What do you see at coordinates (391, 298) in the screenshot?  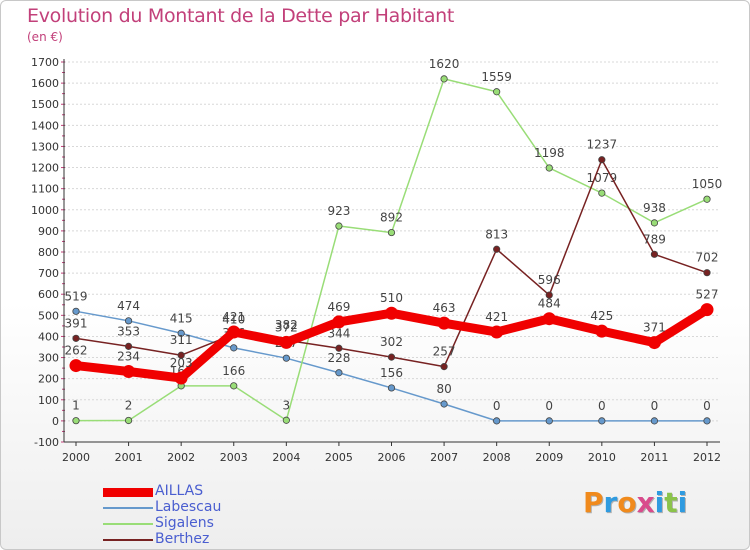 I see `data-label: 510` at bounding box center [391, 298].